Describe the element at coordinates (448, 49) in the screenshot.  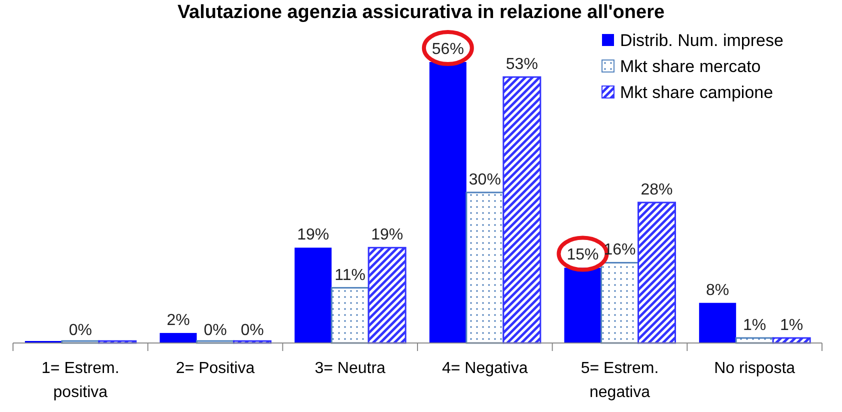
I see `data-label: 56%` at that location.